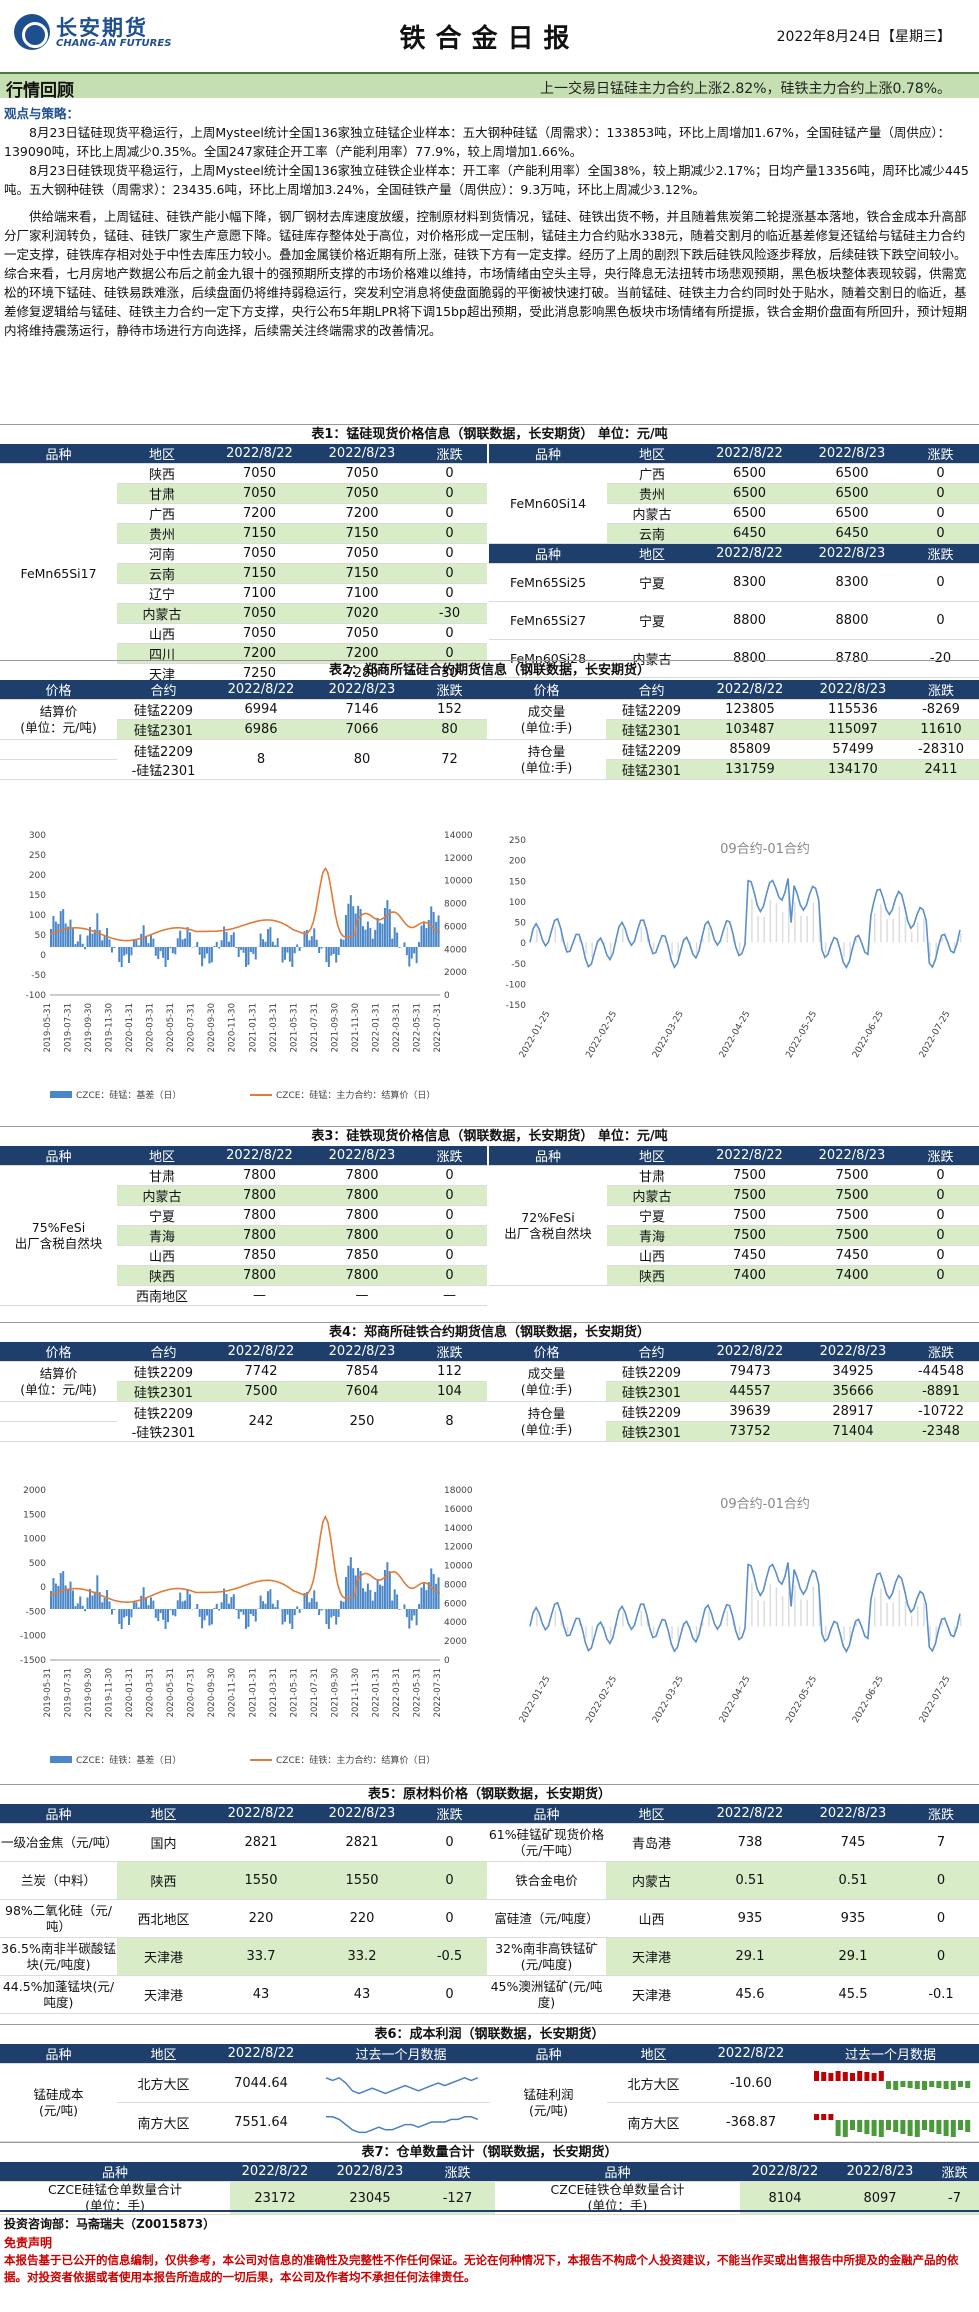 This screenshot has height=2312, width=979. What do you see at coordinates (58, 1381) in the screenshot?
I see `settle-label: 结算价 (单位：元/吨)` at bounding box center [58, 1381].